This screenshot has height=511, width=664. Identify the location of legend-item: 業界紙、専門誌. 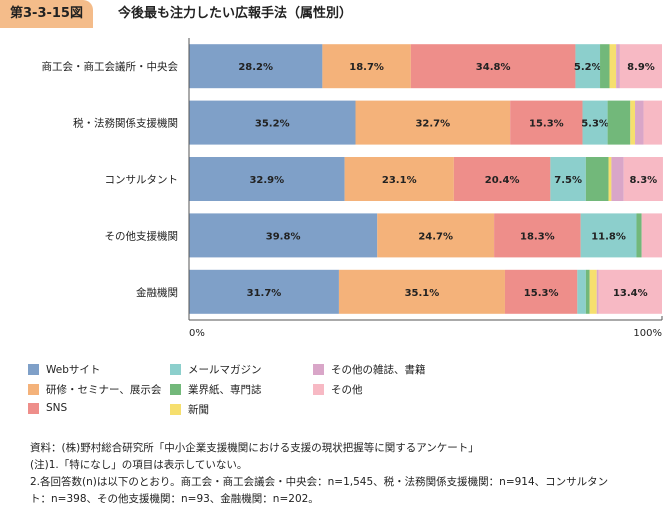
(216, 389).